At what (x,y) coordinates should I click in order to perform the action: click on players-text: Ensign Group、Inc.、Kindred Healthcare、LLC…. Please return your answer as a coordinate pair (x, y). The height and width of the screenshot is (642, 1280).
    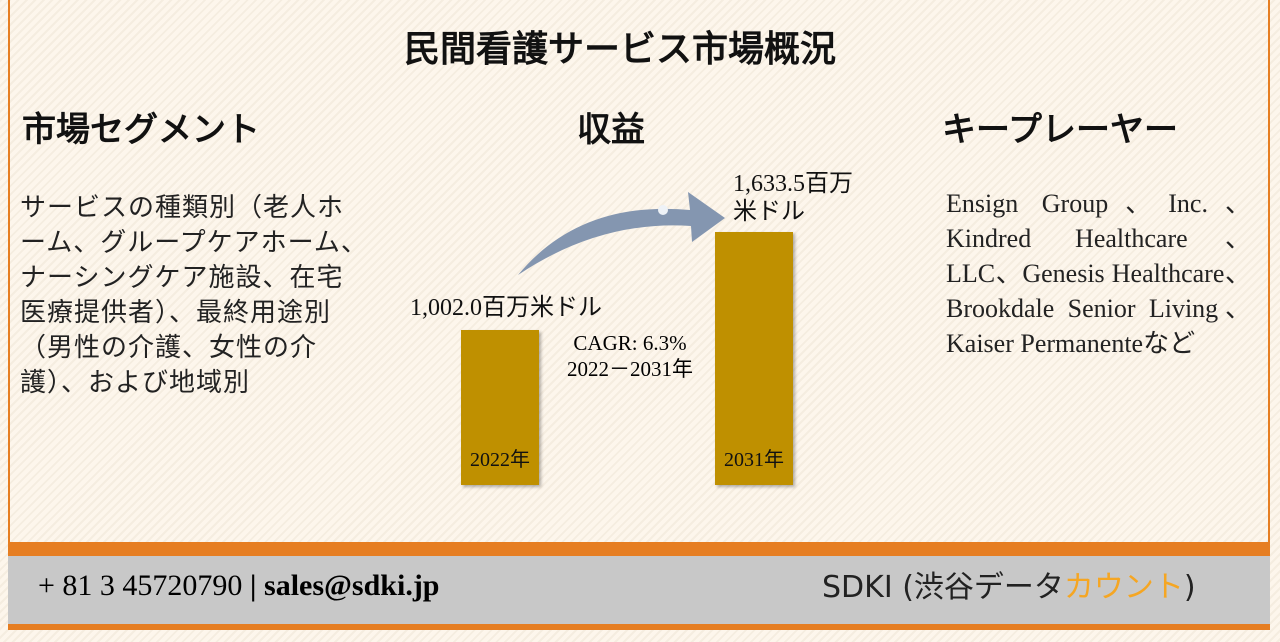
    Looking at the image, I should click on (1098, 273).